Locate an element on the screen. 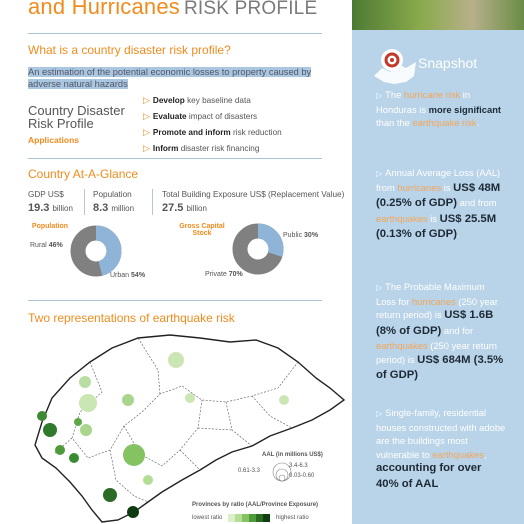  cdrp-title: Country Disaster Risk Profile is located at coordinates (76, 117).